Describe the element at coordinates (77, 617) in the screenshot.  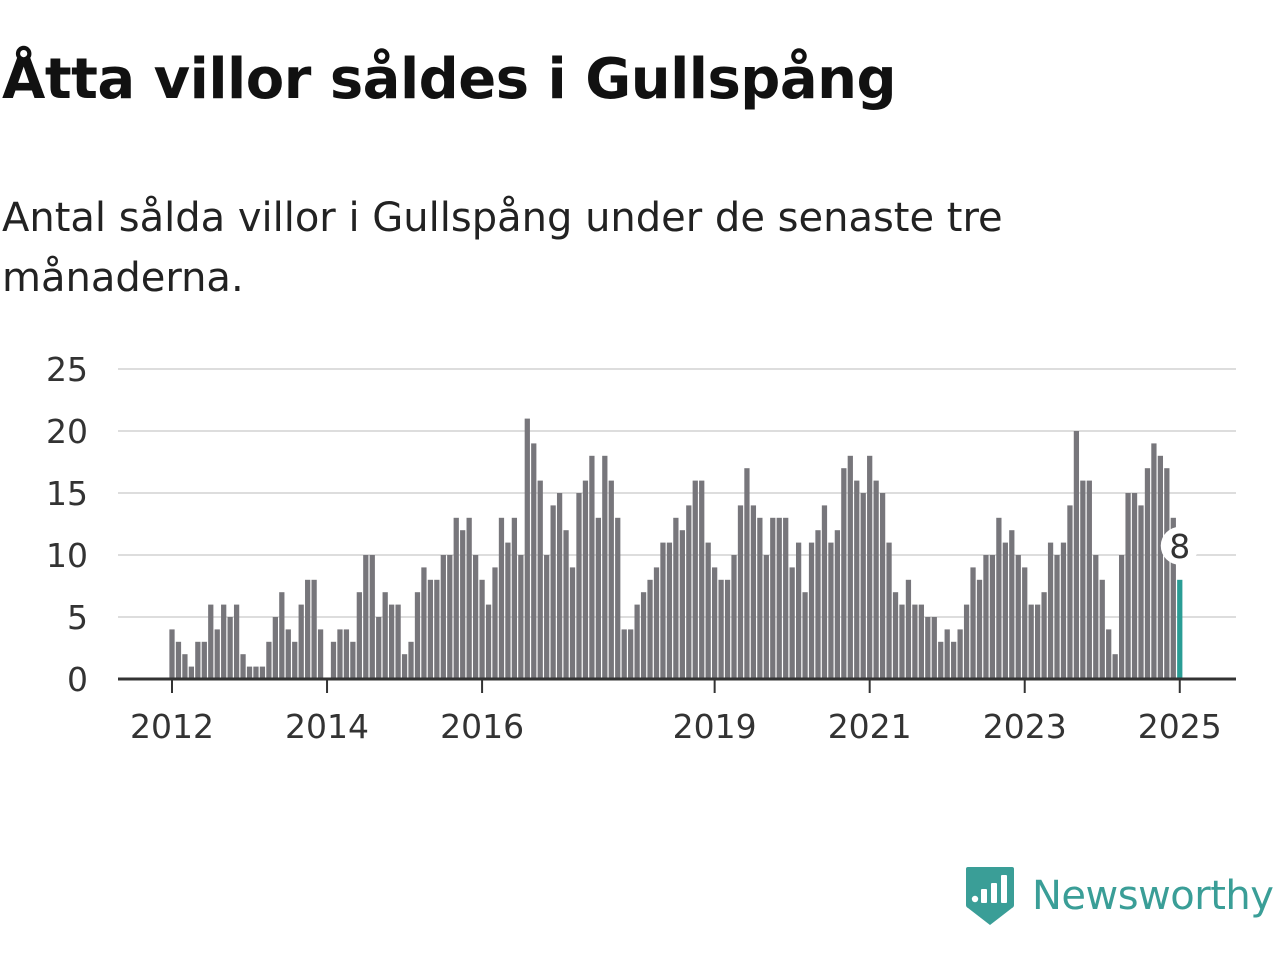
I see `y-tick-label: 5` at that location.